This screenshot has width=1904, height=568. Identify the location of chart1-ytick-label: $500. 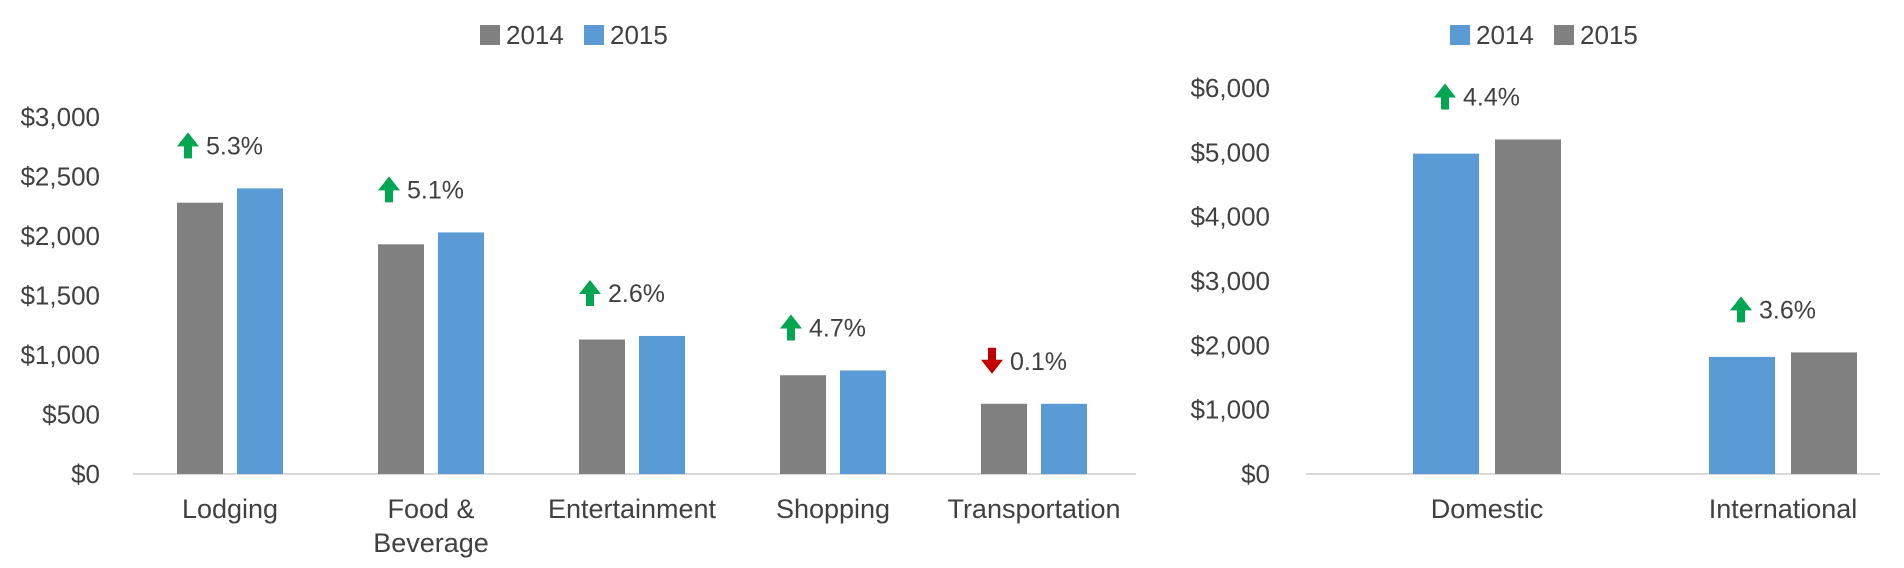
(71, 415).